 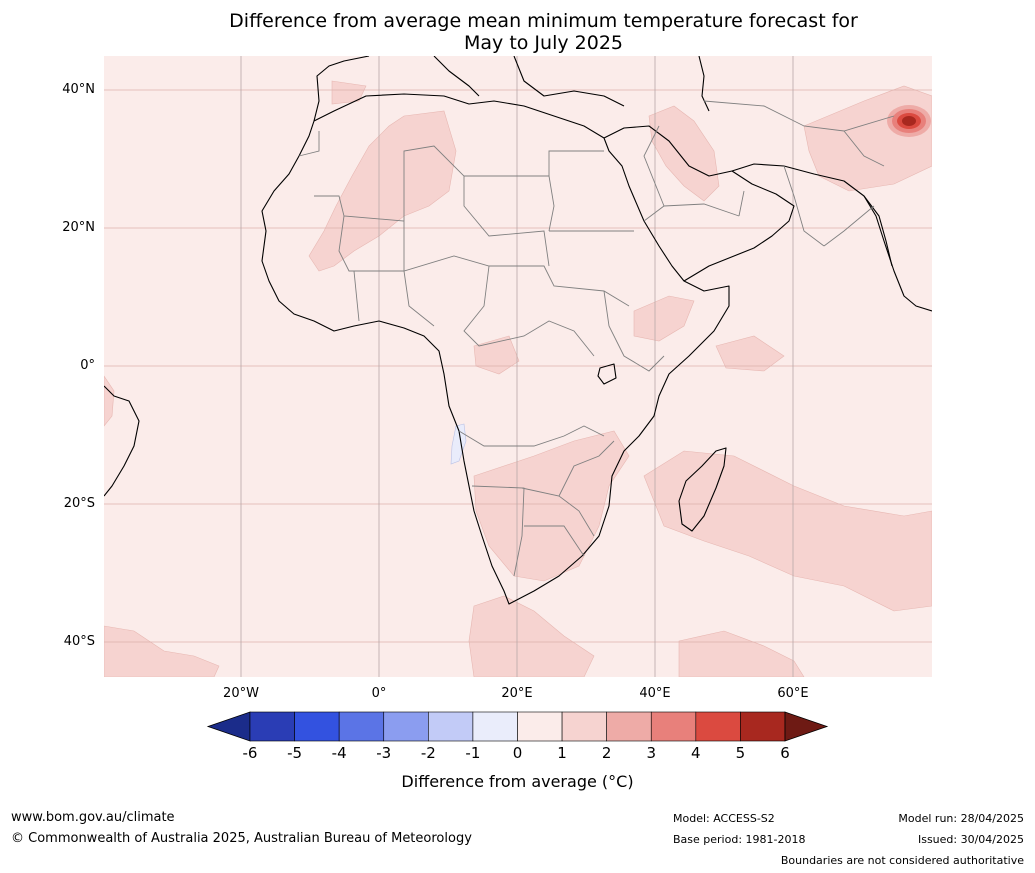 I want to click on warm-area-middle-east, so click(x=684, y=153).